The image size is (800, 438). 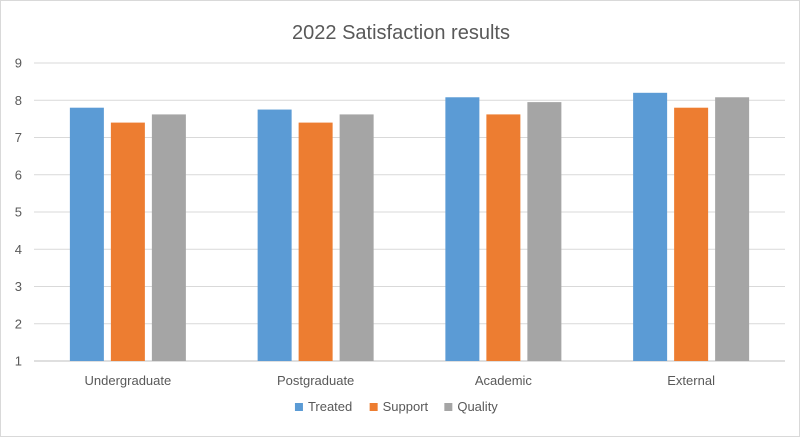 I want to click on legend-swatch-quality, so click(x=448, y=407).